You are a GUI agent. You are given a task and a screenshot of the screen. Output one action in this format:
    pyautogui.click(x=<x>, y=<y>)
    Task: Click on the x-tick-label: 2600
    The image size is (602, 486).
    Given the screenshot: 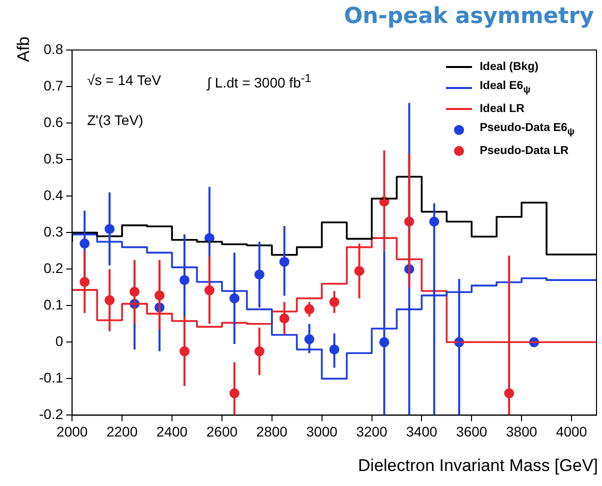 What is the action you would take?
    pyautogui.click(x=222, y=431)
    